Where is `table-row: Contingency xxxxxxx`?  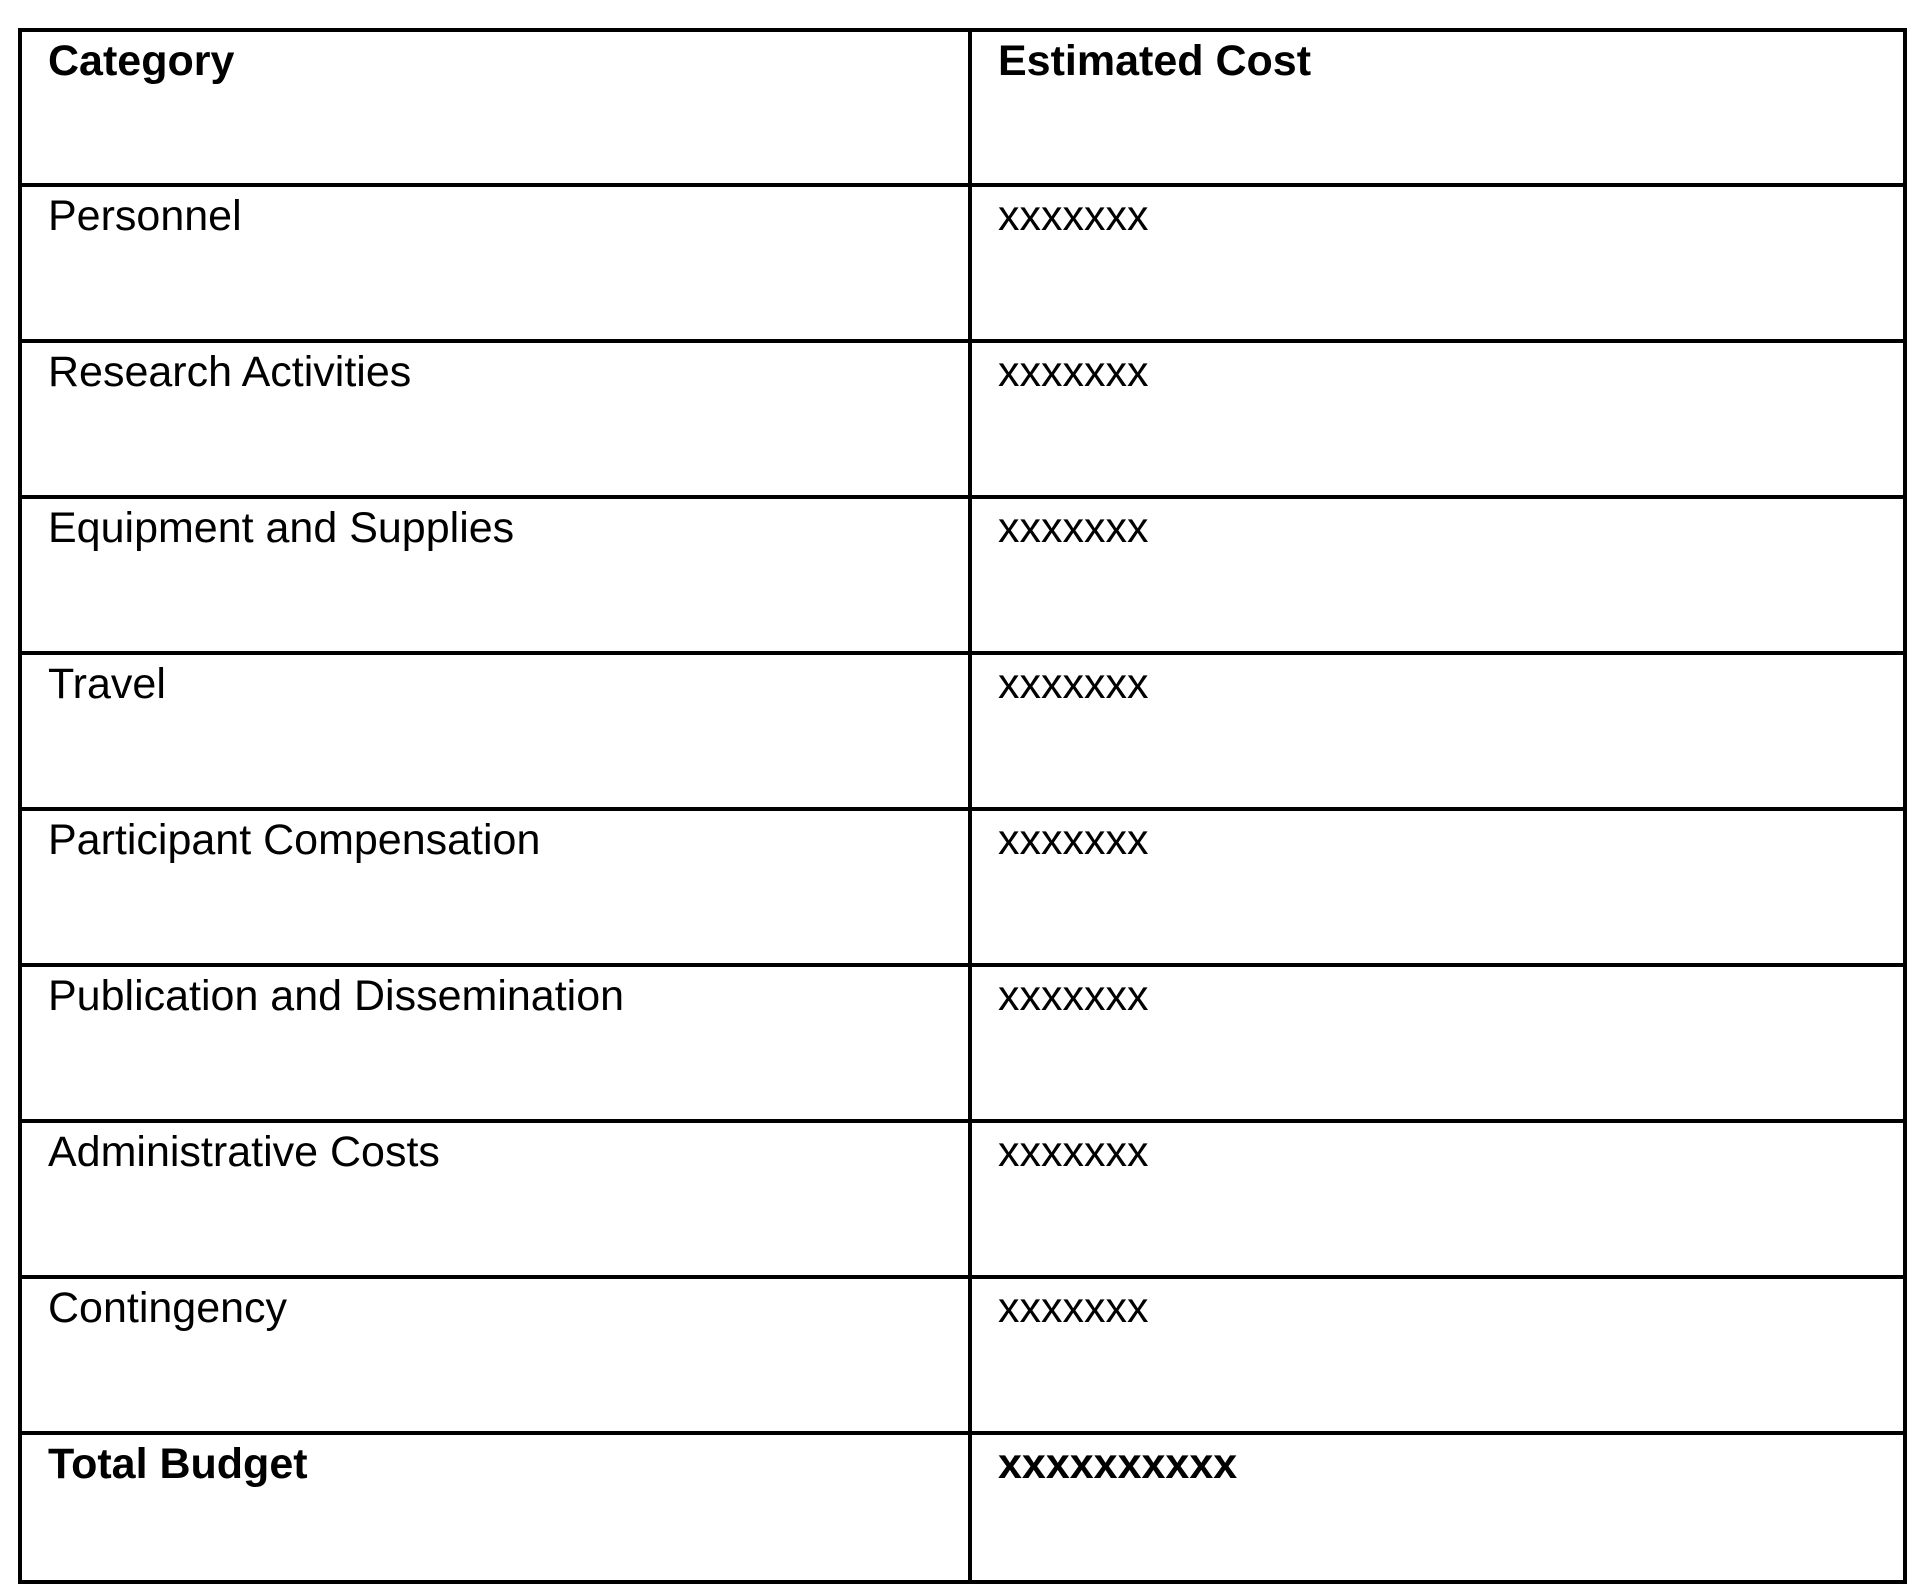 table-row: Contingency xxxxxxx is located at coordinates (962, 1355).